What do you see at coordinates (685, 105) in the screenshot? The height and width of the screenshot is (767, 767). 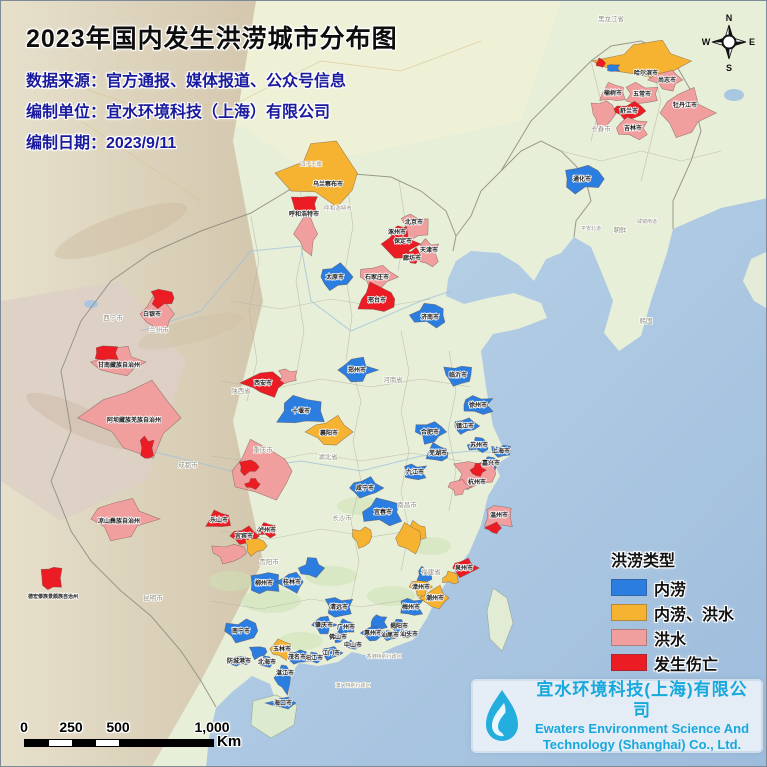 I see `city-label-牡丹江市: 牡丹江市` at bounding box center [685, 105].